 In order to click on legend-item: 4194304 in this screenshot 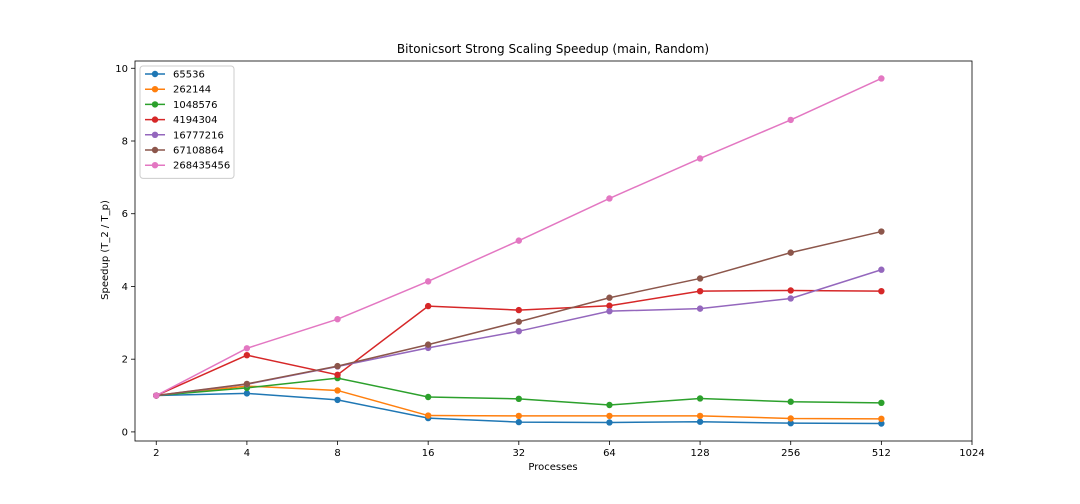, I will do `click(181, 120)`.